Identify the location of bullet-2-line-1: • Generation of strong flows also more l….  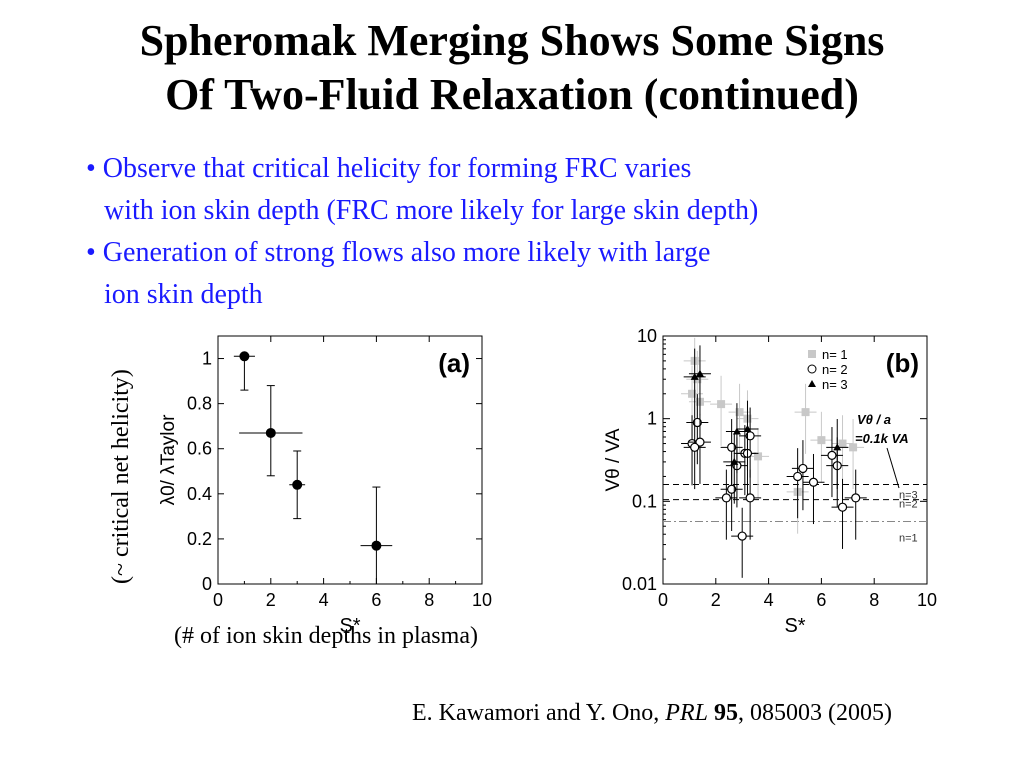
(398, 252).